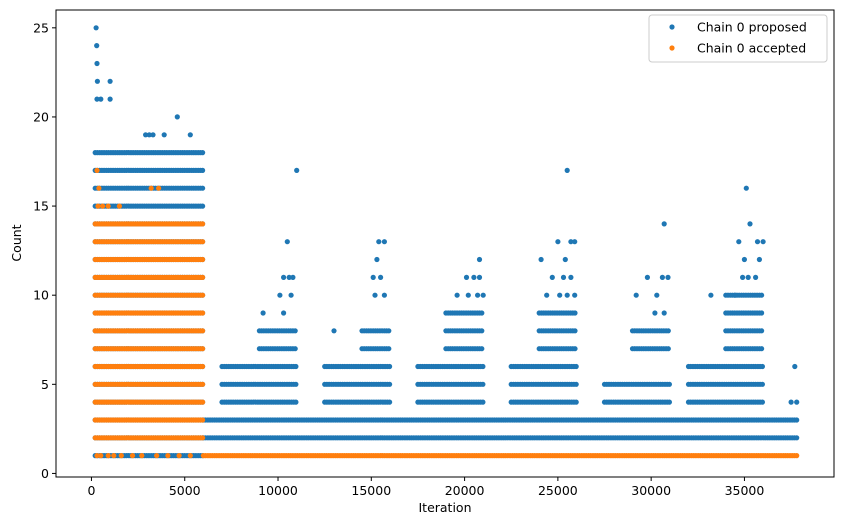  Describe the element at coordinates (425, 487) in the screenshot. I see `x-axis-ticks: 0 5000 10000 15000 20000 25000 30000 35000` at that location.